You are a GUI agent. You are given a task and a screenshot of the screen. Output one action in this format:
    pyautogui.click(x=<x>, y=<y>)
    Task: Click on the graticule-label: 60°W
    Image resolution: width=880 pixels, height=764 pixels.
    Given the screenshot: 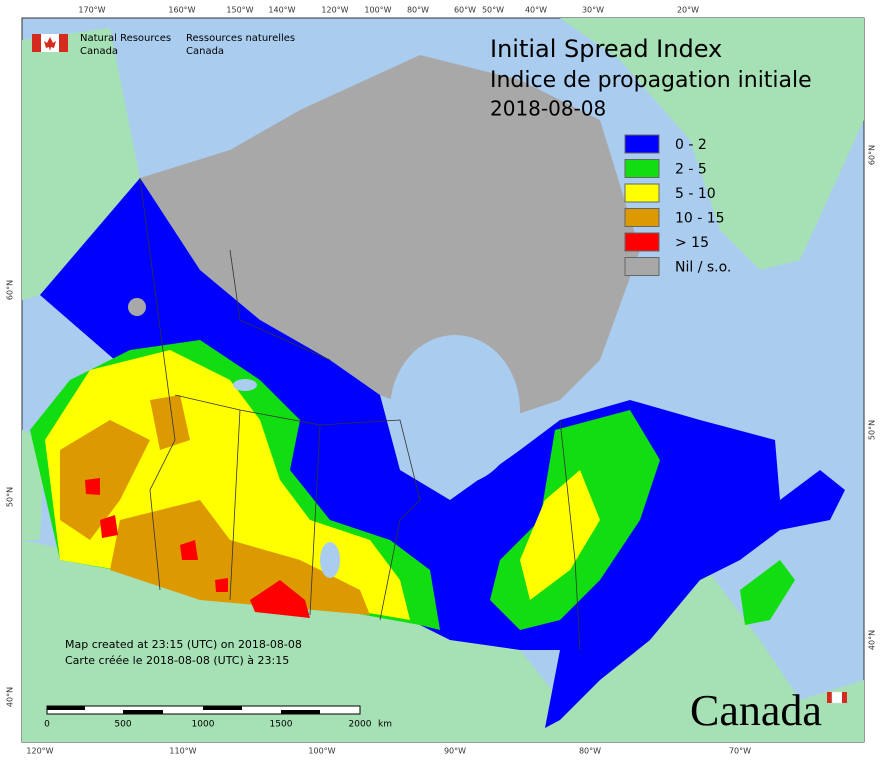 What is the action you would take?
    pyautogui.click(x=465, y=10)
    